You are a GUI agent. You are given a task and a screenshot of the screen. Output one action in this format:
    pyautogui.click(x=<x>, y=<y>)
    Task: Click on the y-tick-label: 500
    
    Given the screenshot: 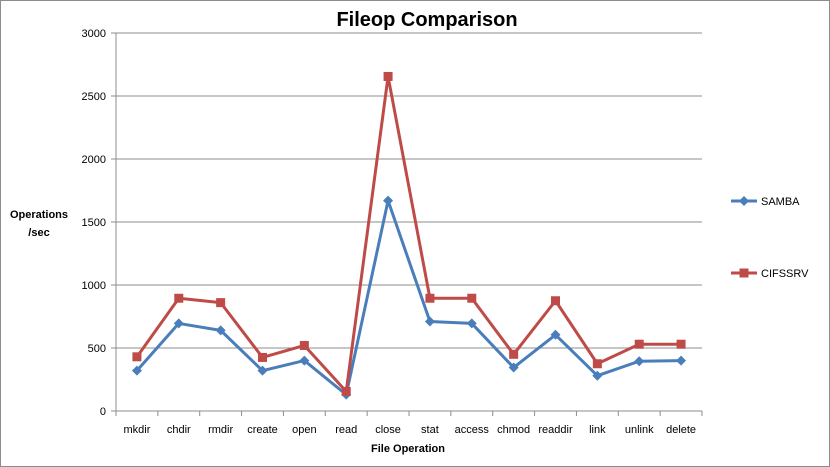 What is the action you would take?
    pyautogui.click(x=97, y=349)
    